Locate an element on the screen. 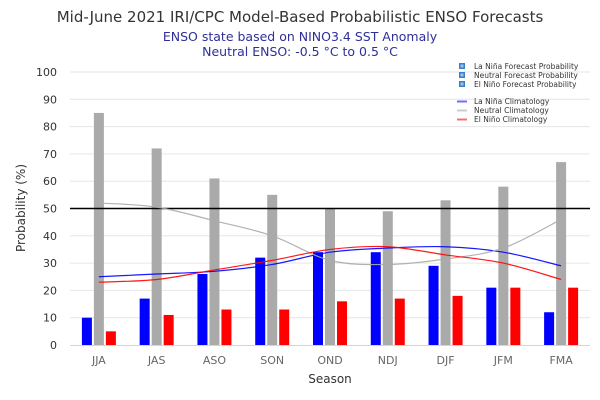 The image size is (600, 400). bar-la-ni-a-forecast-probability-fma is located at coordinates (549, 328).